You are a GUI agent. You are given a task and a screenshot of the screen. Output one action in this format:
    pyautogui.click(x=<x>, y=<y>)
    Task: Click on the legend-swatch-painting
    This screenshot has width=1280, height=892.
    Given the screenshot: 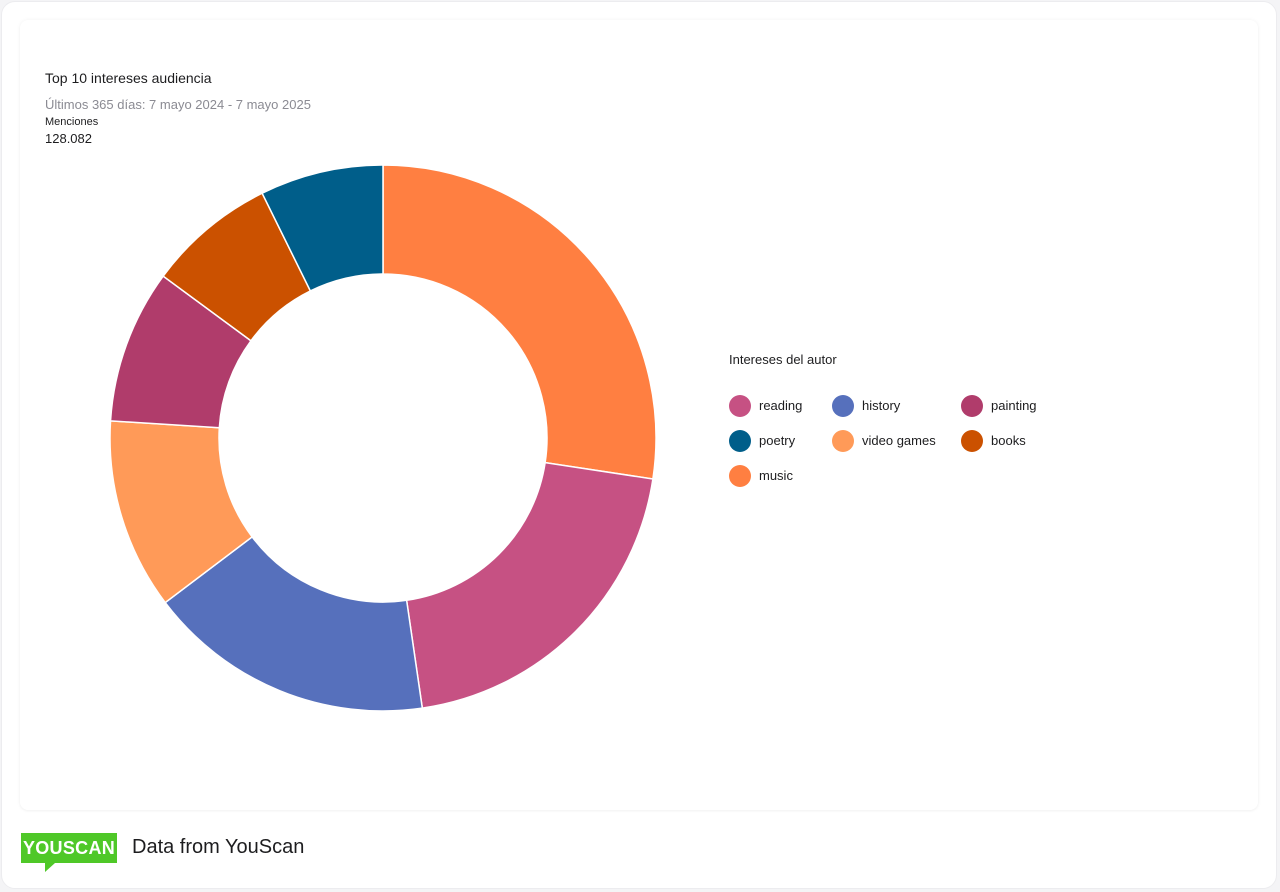 What is the action you would take?
    pyautogui.click(x=972, y=405)
    